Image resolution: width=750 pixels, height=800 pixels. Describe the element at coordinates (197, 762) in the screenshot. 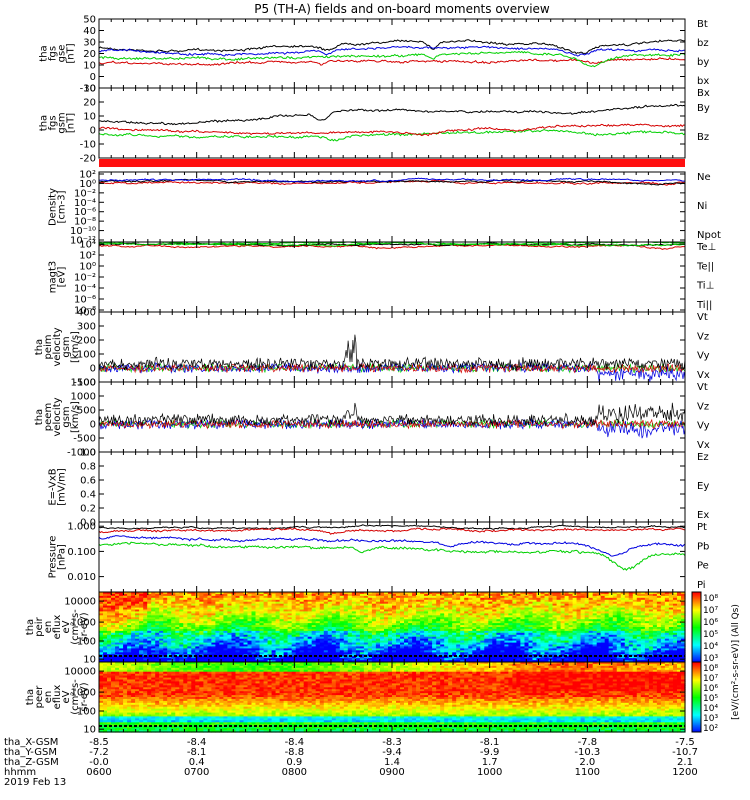

I see `ephemeris-value: 0.4` at that location.